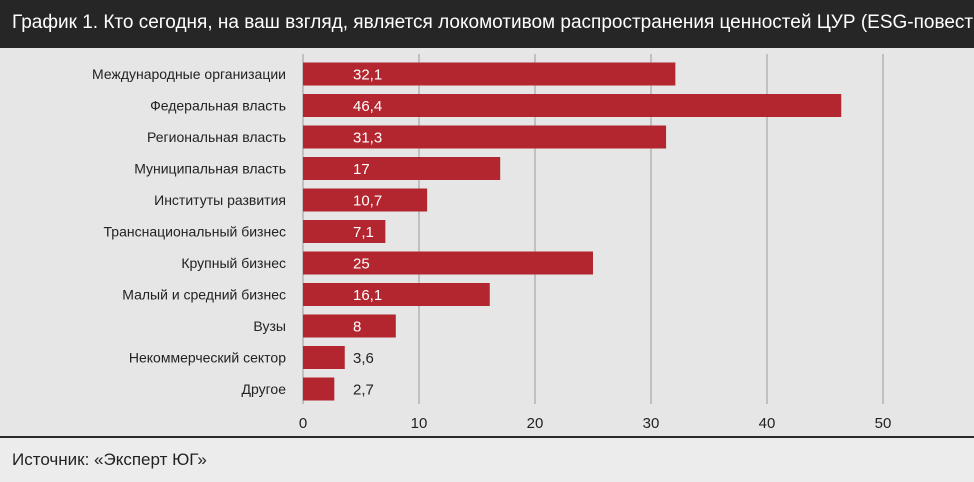 This screenshot has height=482, width=974. I want to click on category-label: Некоммерческий сектор, so click(207, 358).